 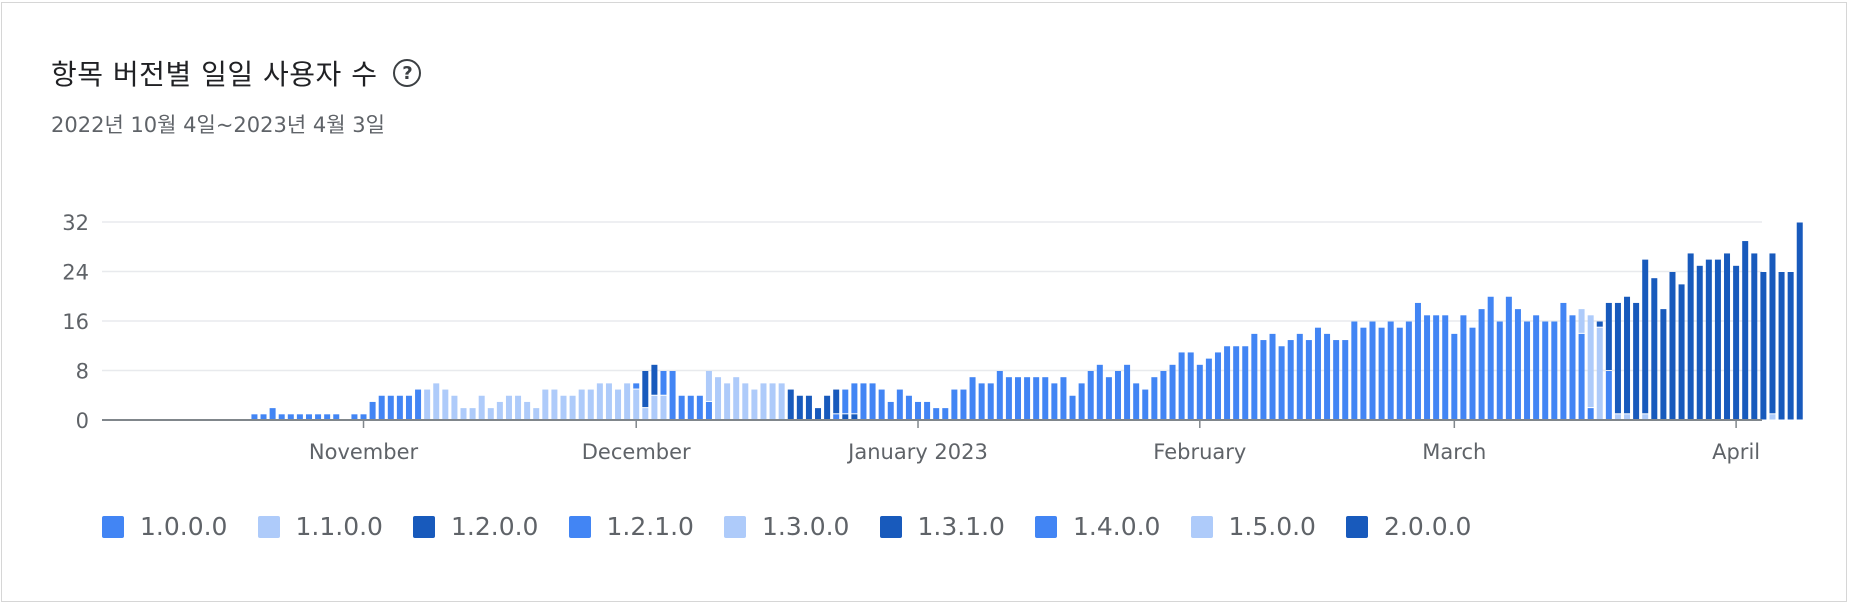 I want to click on legend-item: 1.5.0.0, so click(x=1268, y=526).